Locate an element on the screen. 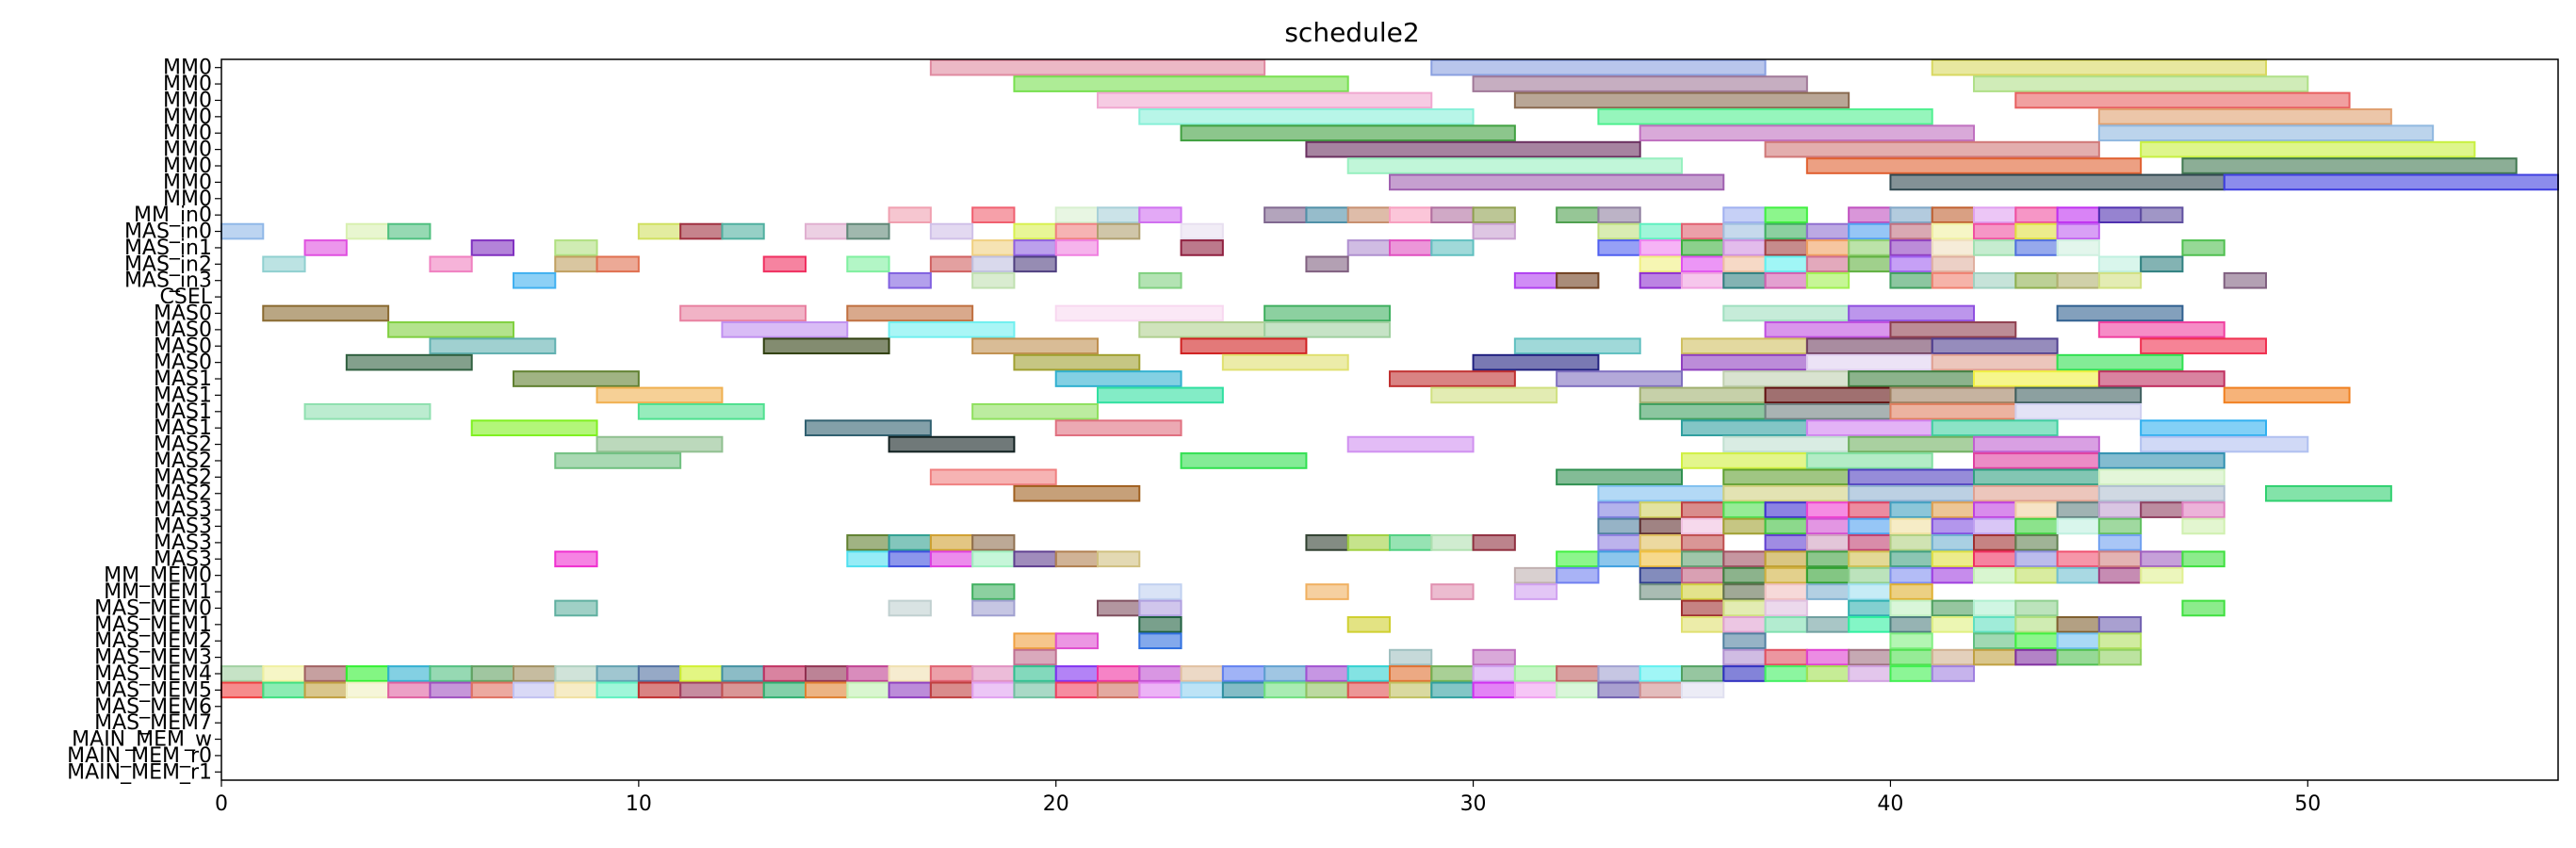 This screenshot has height=848, width=2576. y-tick-label: MAIN_MEM_r1 is located at coordinates (139, 772).